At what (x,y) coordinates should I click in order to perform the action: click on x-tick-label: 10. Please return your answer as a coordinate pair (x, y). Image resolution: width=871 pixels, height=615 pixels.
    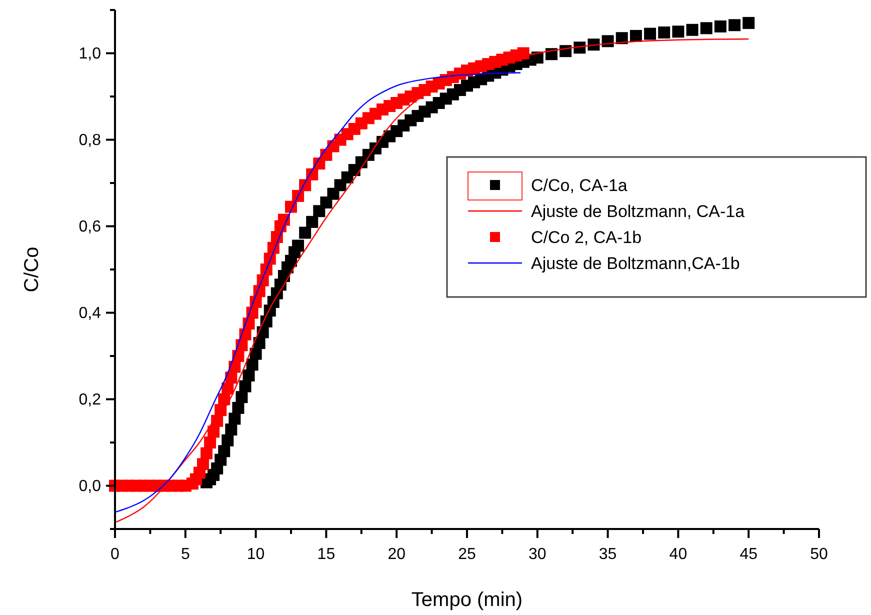
    Looking at the image, I should click on (255, 554).